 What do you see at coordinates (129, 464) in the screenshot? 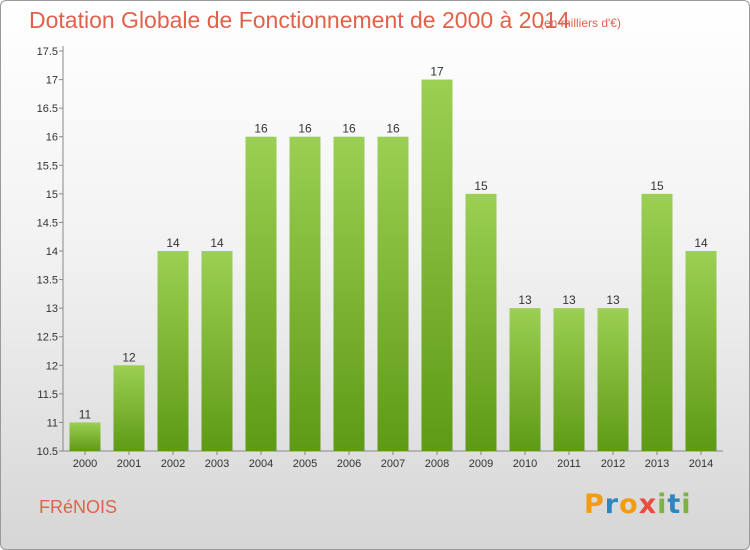
I see `x-tick-label: 2001` at bounding box center [129, 464].